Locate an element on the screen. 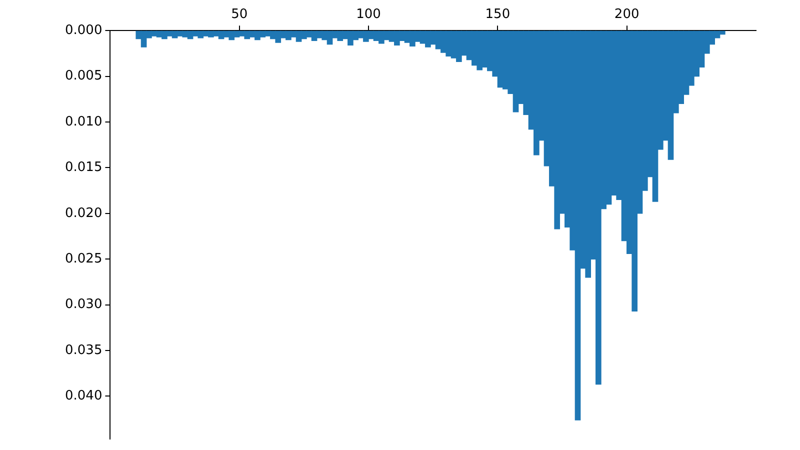 This screenshot has height=450, width=800. x-tick-label: 100 is located at coordinates (368, 14).